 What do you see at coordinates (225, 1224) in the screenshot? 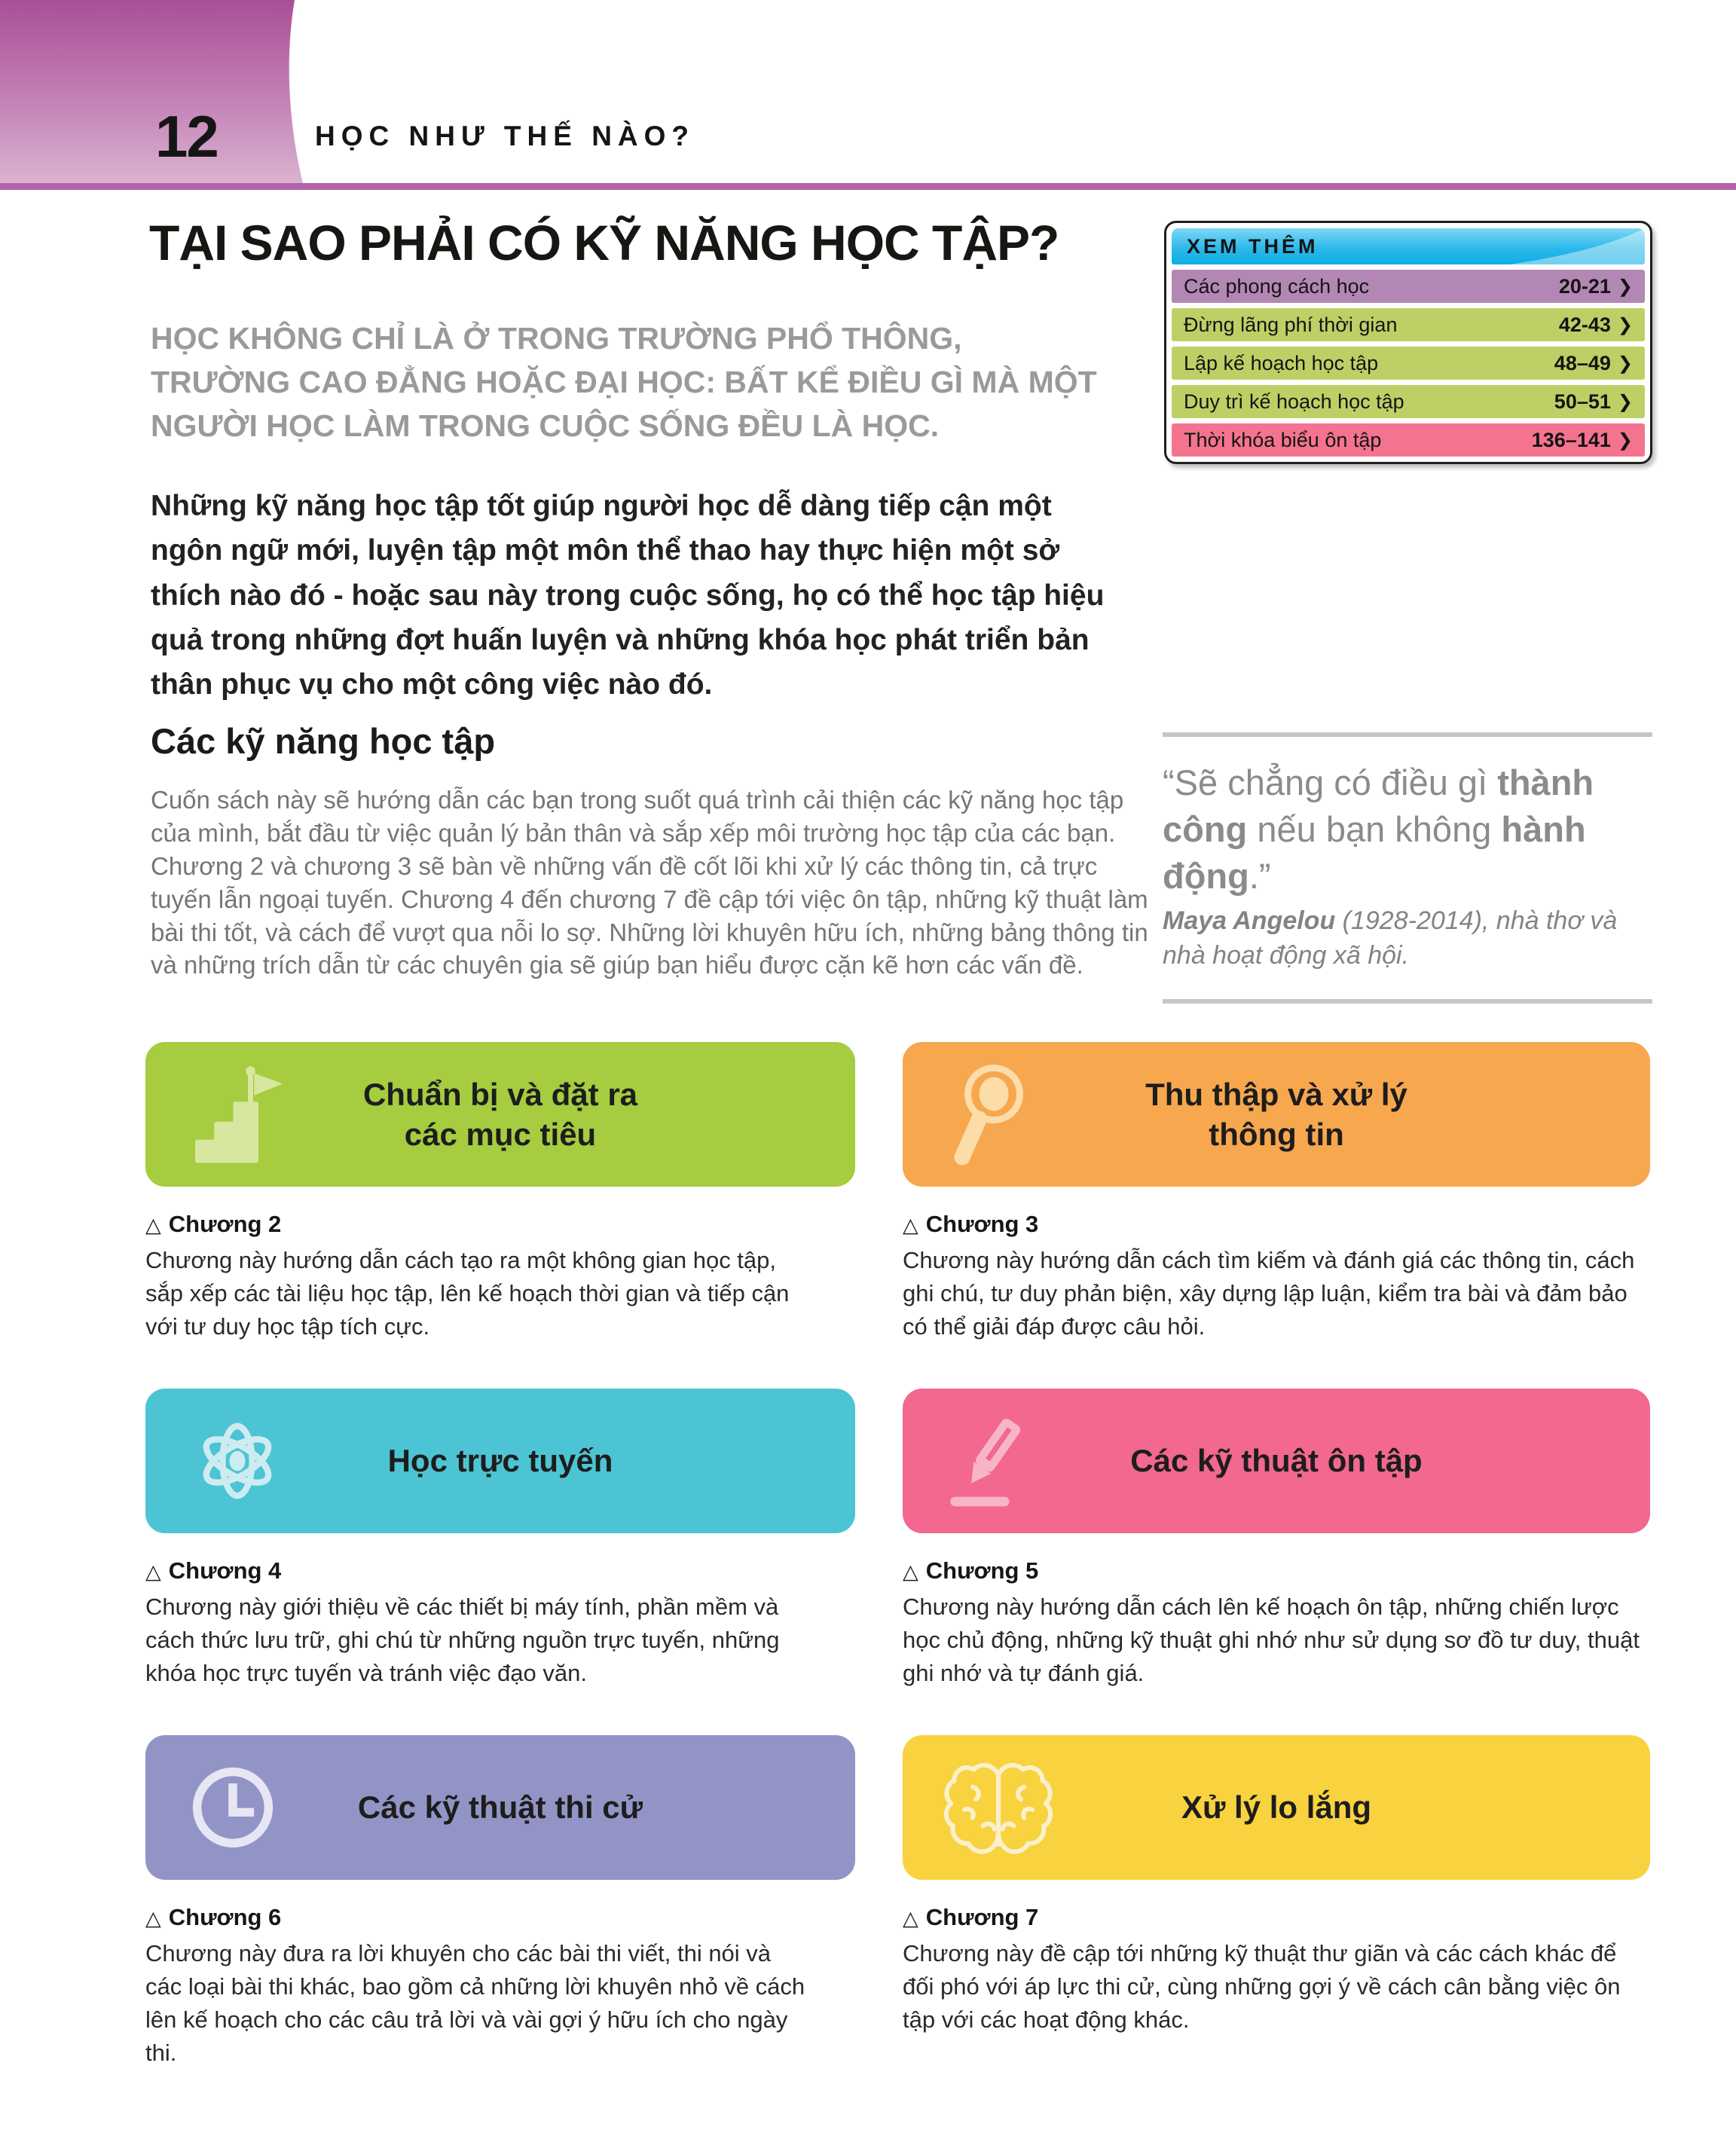
I see `chapter-marker-label: Chương 2` at bounding box center [225, 1224].